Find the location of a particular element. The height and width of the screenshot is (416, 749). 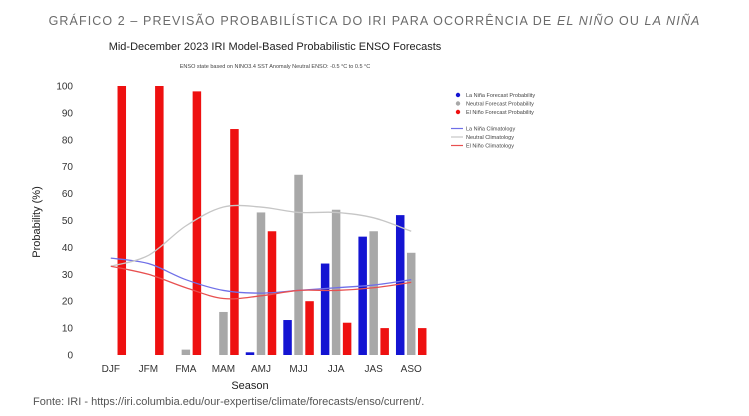

x-tick-label: MAM is located at coordinates (223, 369).